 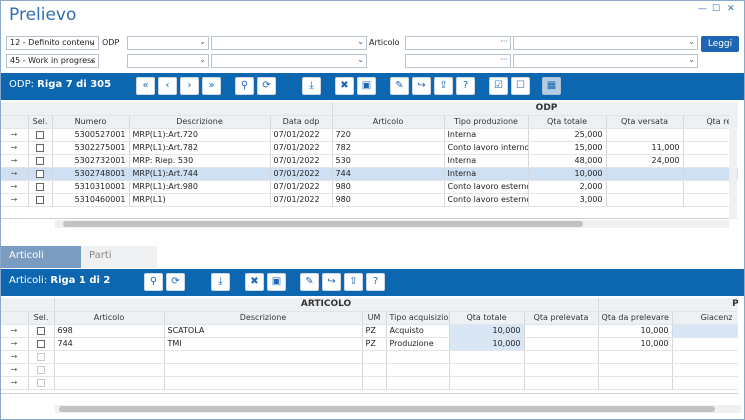 I want to click on articoli-horizontal-scrollbar, so click(x=398, y=409).